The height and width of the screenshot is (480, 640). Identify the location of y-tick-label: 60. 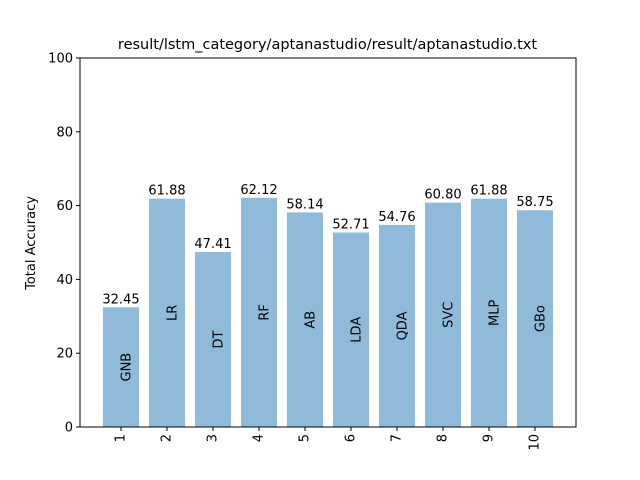
(64, 206).